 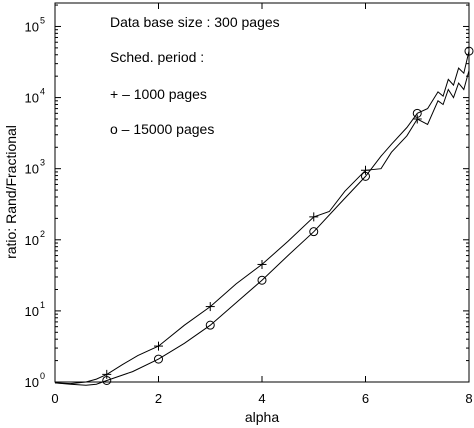 I want to click on annotation-sched-period: Sched. period :, so click(x=157, y=57).